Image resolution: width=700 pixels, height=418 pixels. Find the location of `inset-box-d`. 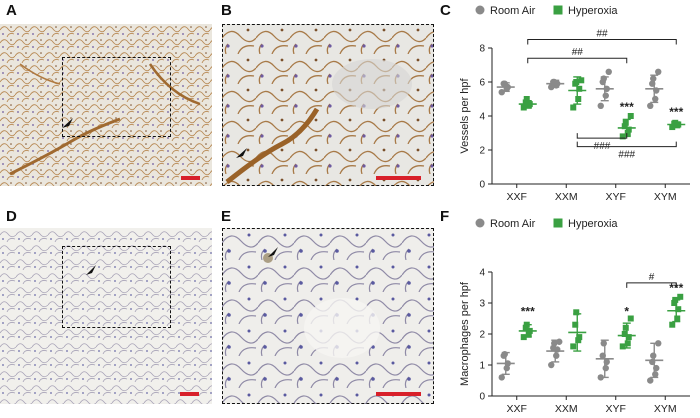

inset-box-d is located at coordinates (116, 287).